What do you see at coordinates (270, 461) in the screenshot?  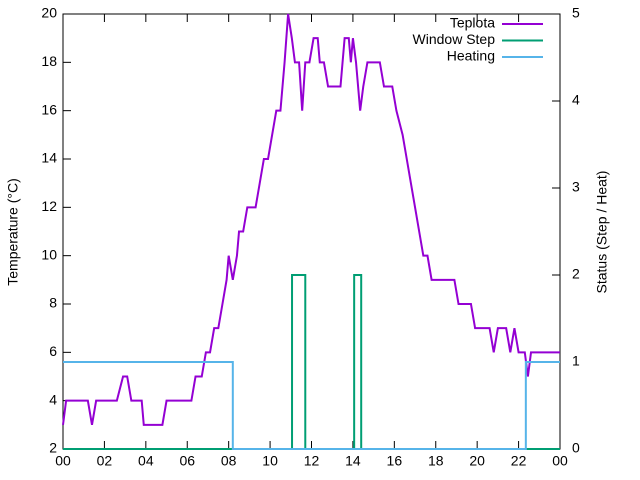 I see `x-tick-label: 10` at bounding box center [270, 461].